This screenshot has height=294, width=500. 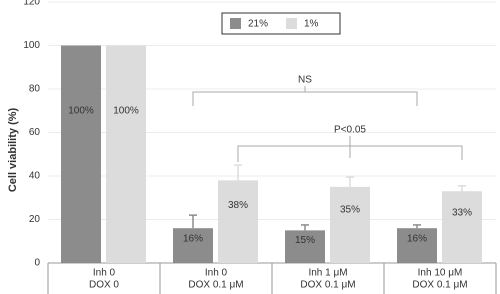 What do you see at coordinates (13, 149) in the screenshot?
I see `y-axis-label: Cell viability (%)` at bounding box center [13, 149].